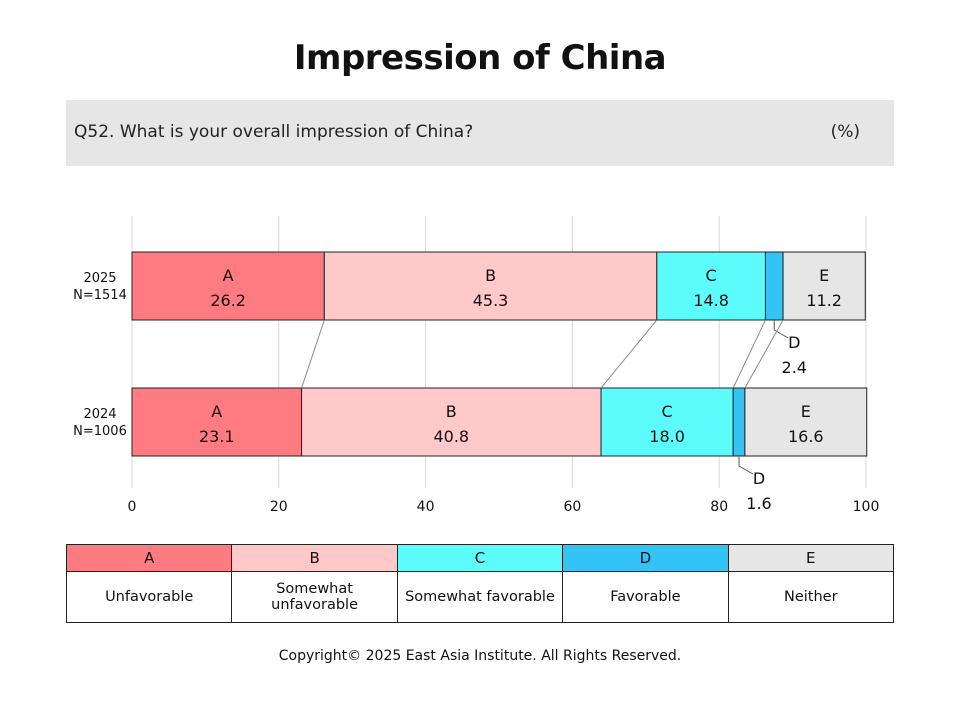  Describe the element at coordinates (314, 597) in the screenshot. I see `legend-desc-b: Somewhat unfavorable` at that location.